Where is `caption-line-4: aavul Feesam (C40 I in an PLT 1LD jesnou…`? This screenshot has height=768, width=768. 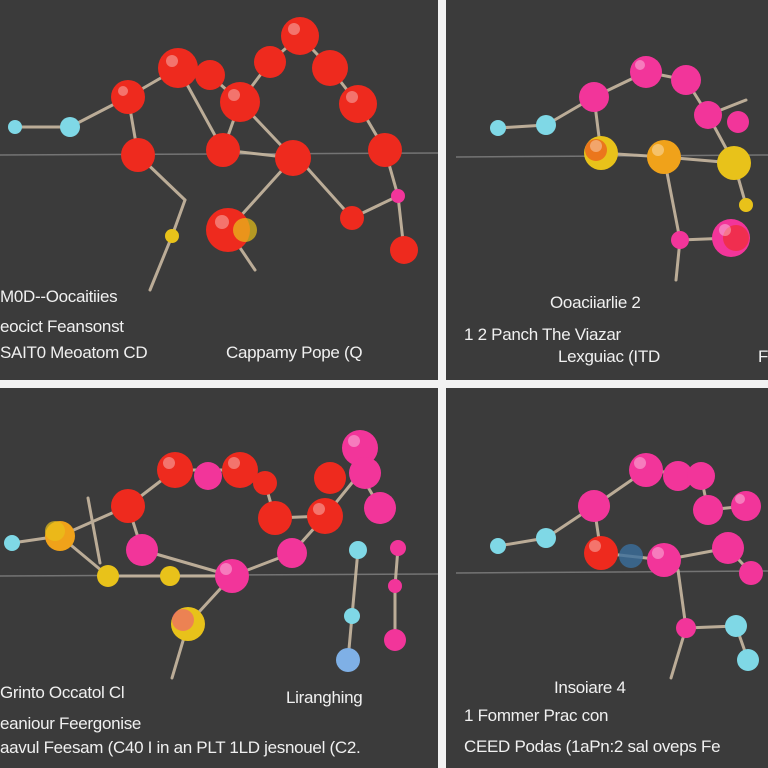
caption-line-4: aavul Feesam (C40 I in an PLT 1LD jesnou… is located at coordinates (180, 747).